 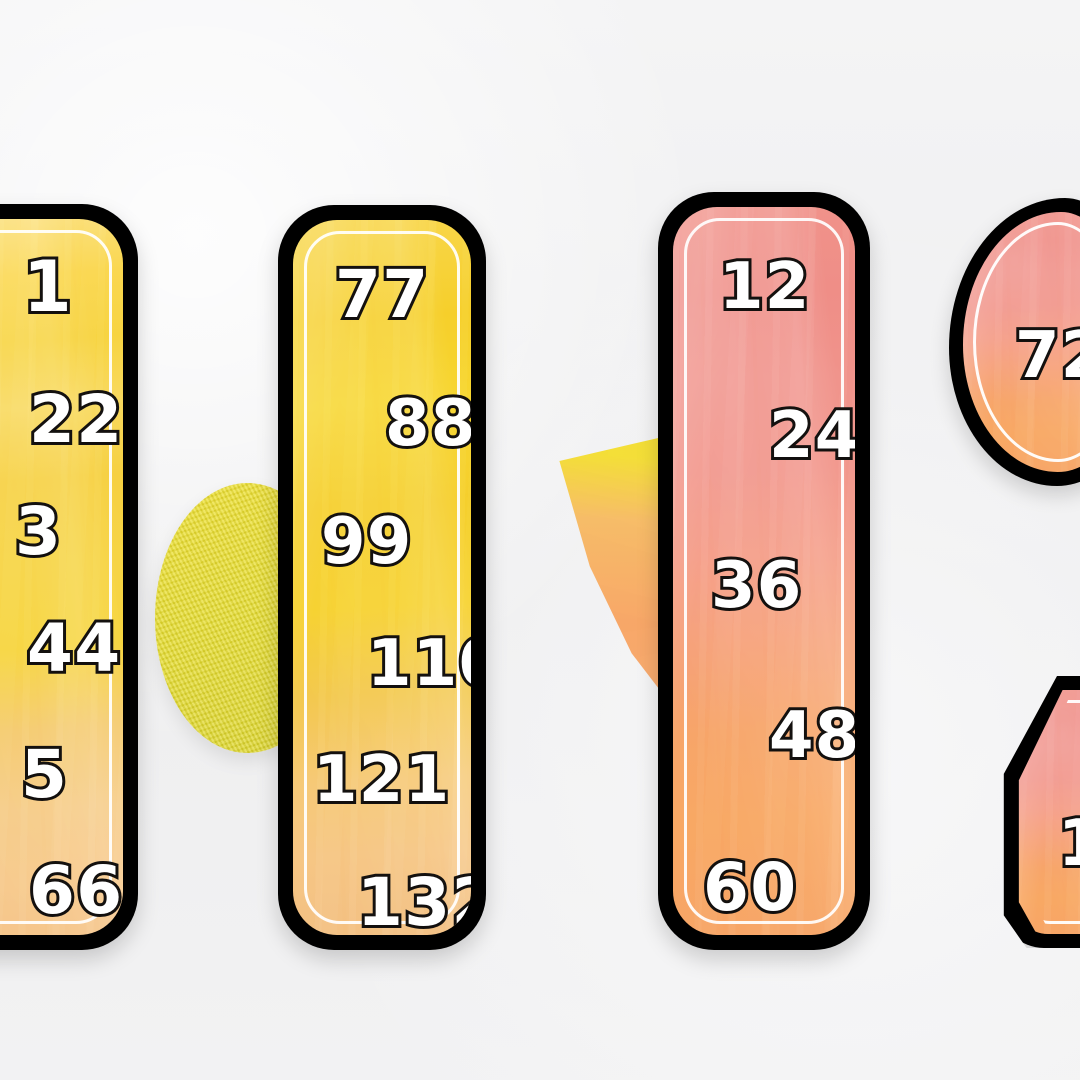 I want to click on number-33: 3, so click(x=38, y=531).